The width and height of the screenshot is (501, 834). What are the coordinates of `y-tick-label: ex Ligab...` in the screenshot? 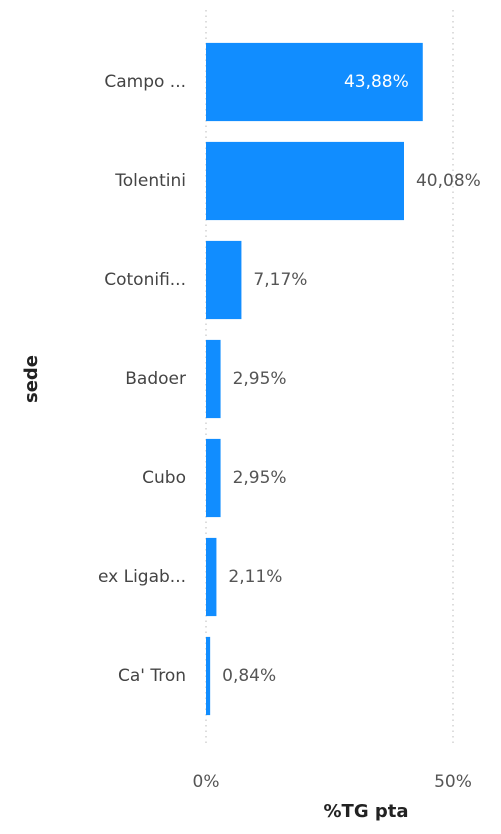 It's located at (142, 577).